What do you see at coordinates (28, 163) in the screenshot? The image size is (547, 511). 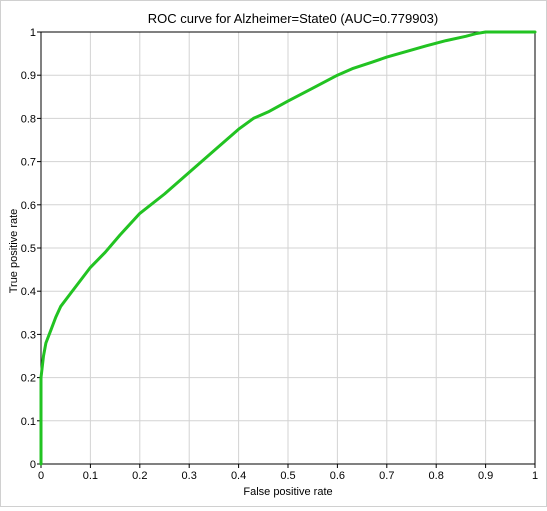 I see `y-tick-label: 0.7` at bounding box center [28, 163].